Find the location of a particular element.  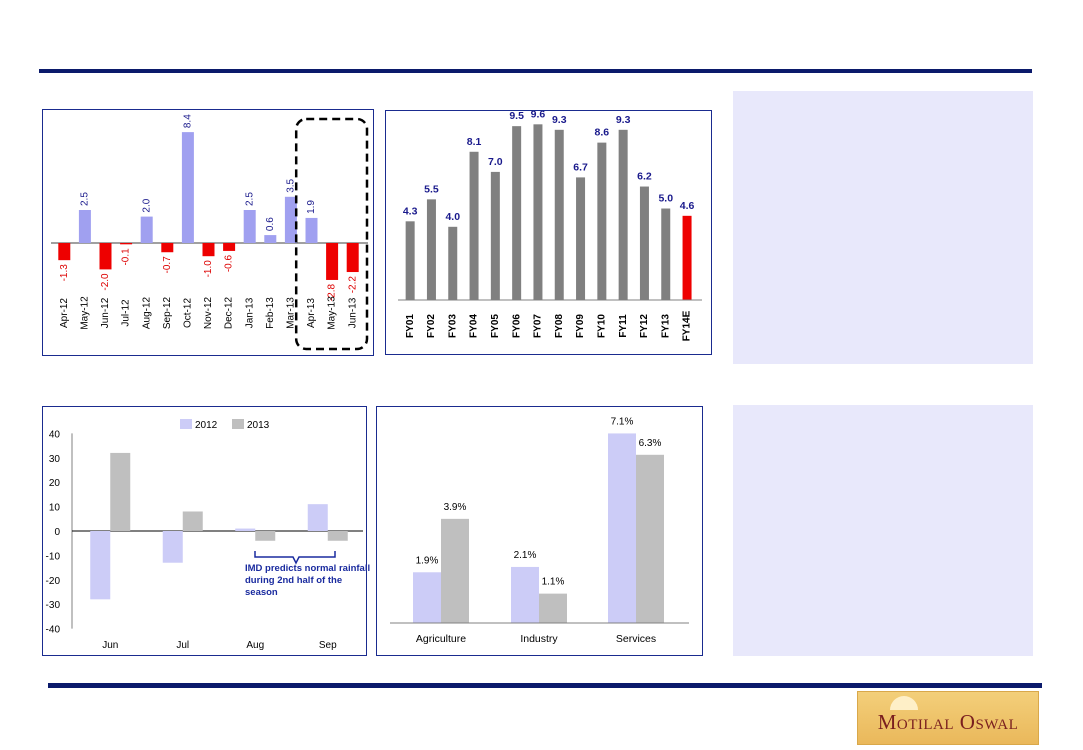

logo-sun-icon is located at coordinates (904, 703).